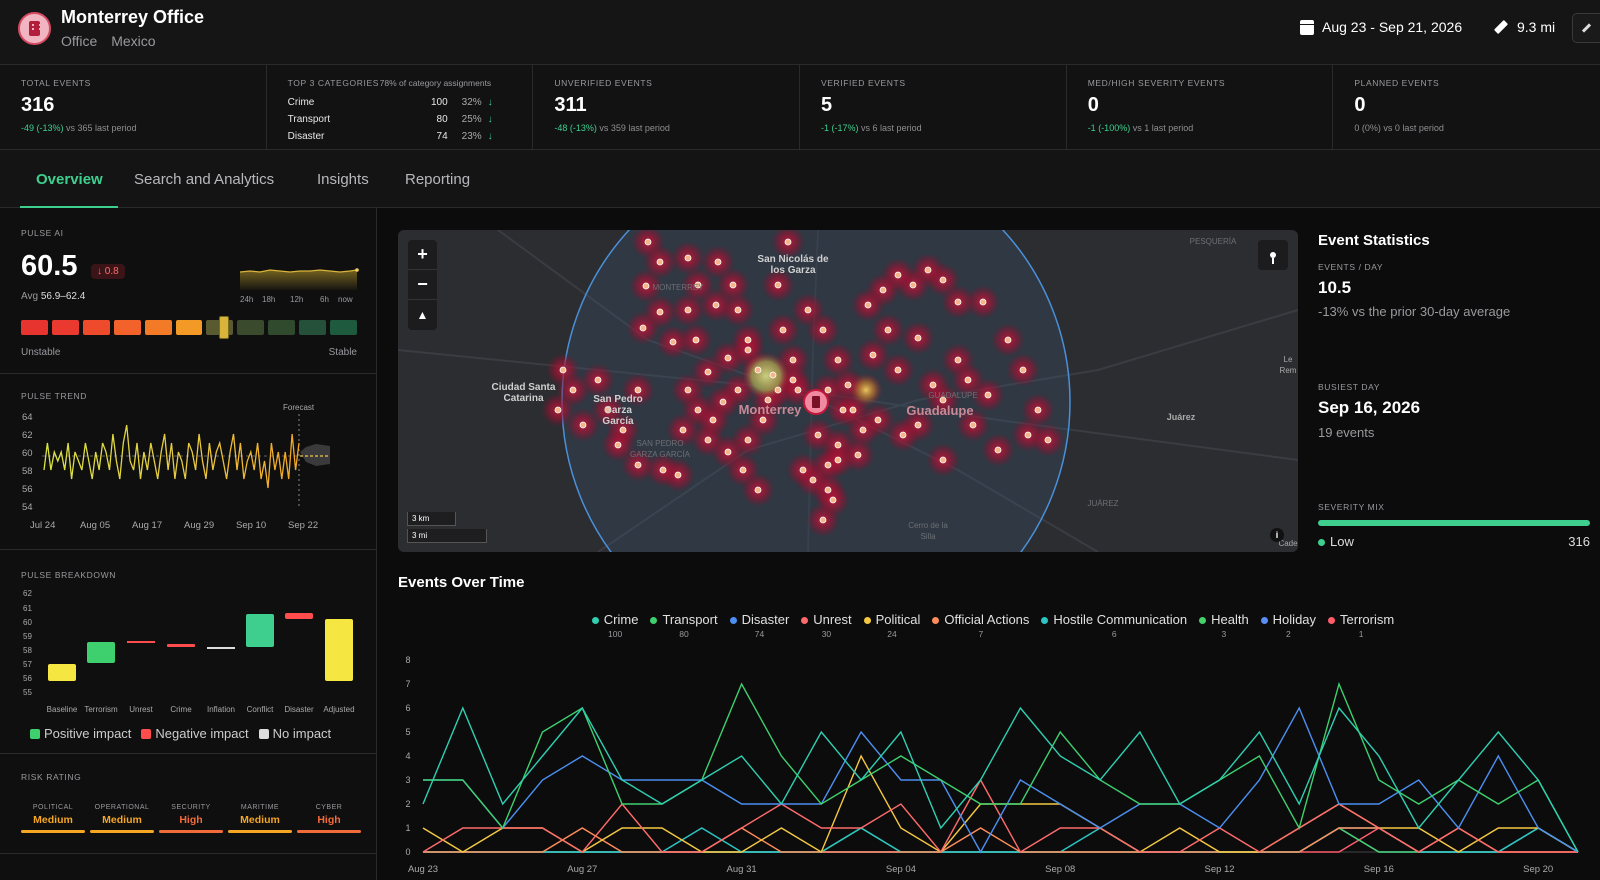 Image resolution: width=1600 pixels, height=880 pixels. I want to click on legend-official-actions: Official Actions 7, so click(980, 625).